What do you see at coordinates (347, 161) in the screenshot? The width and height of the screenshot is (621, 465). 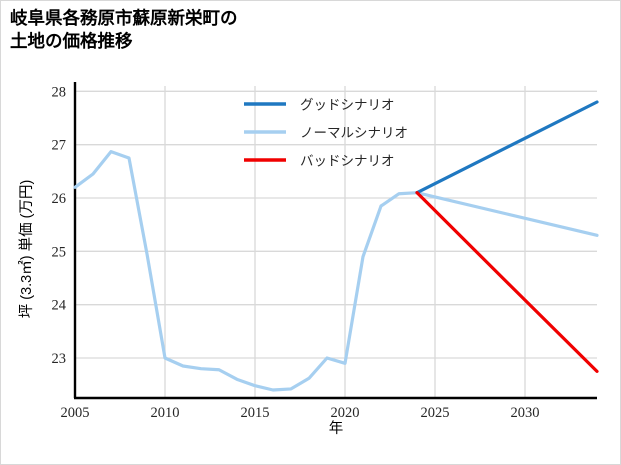 I see `legend-label: バッドシナリオ` at bounding box center [347, 161].